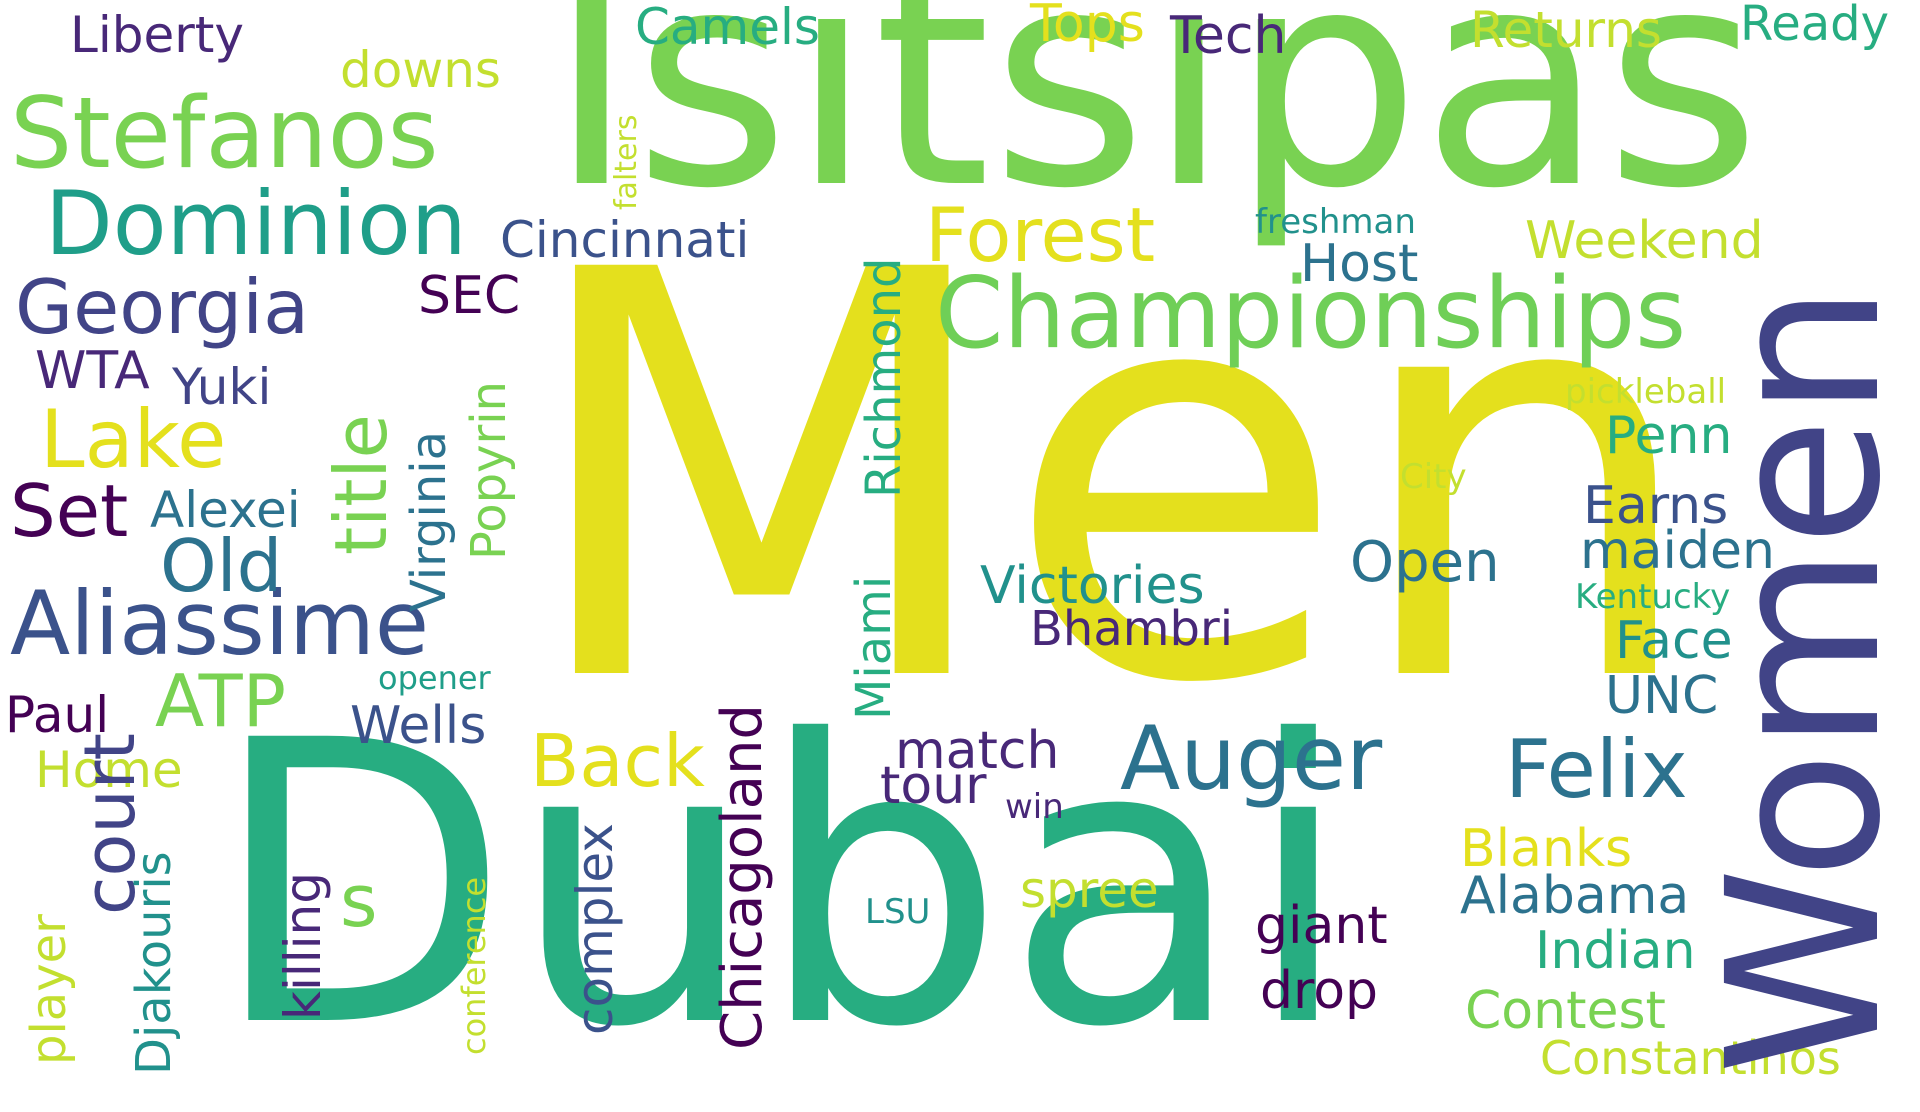 The width and height of the screenshot is (1920, 1112). Describe the element at coordinates (133, 439) in the screenshot. I see `word-lake: Lake` at that location.